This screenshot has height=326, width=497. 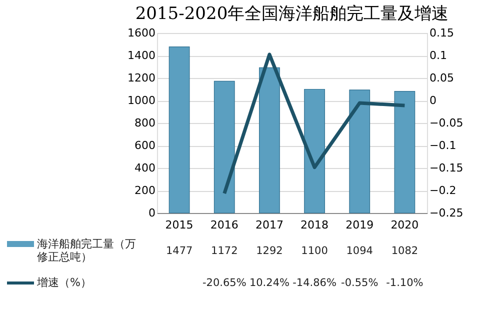 I want to click on data-label: 1082, so click(x=404, y=251).